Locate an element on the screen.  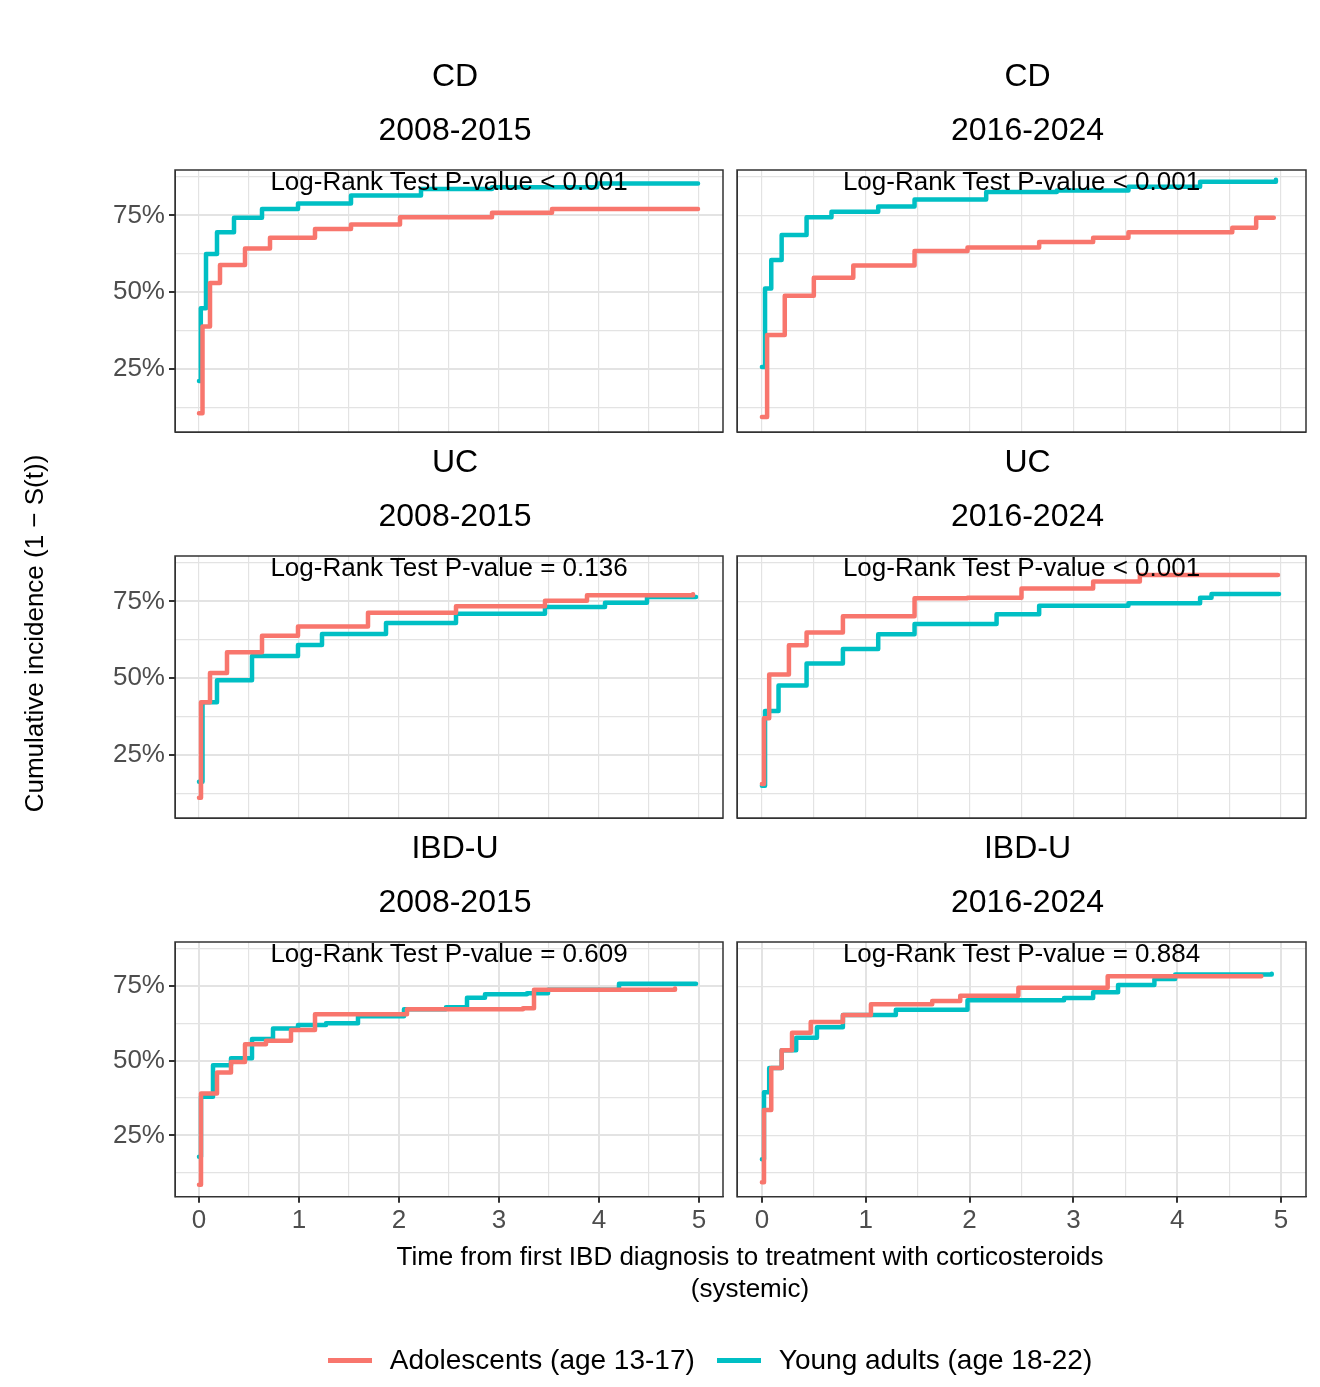
chart-title: UC 2016-2024 is located at coordinates (1027, 488).